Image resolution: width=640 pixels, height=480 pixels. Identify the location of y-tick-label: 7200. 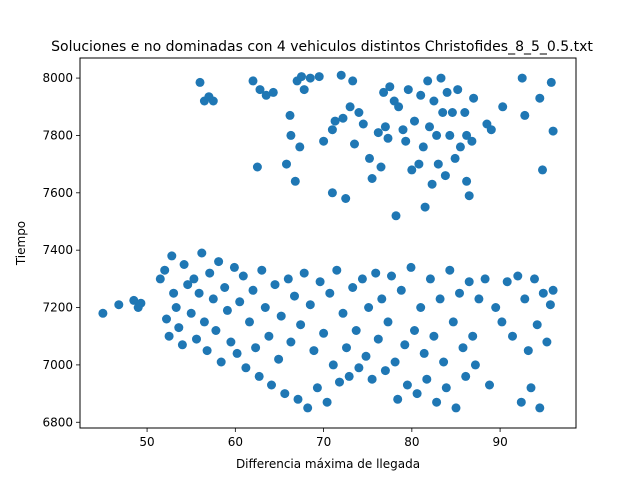
(57, 308).